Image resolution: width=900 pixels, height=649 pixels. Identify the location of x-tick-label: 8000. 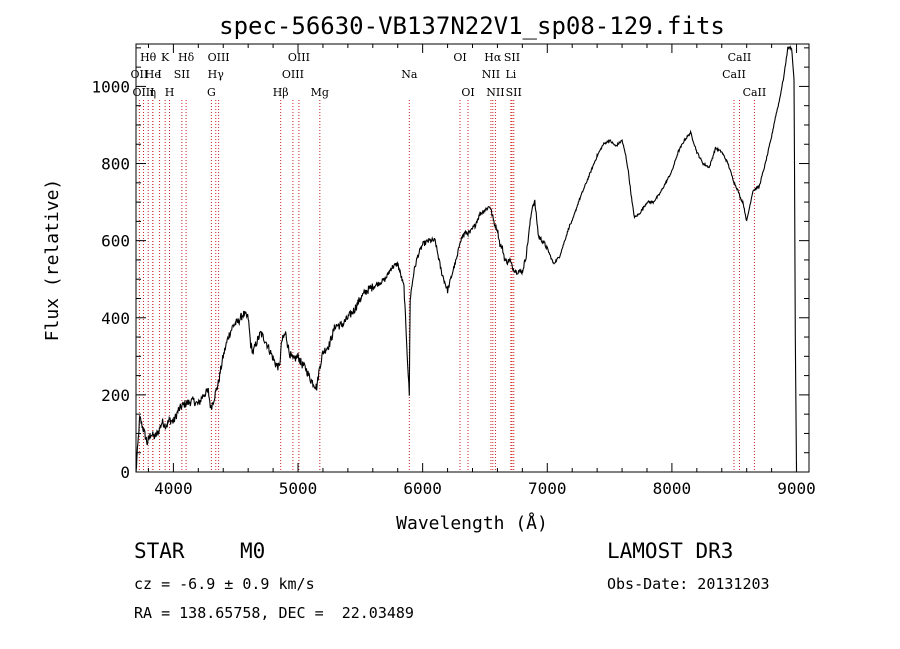
(672, 488).